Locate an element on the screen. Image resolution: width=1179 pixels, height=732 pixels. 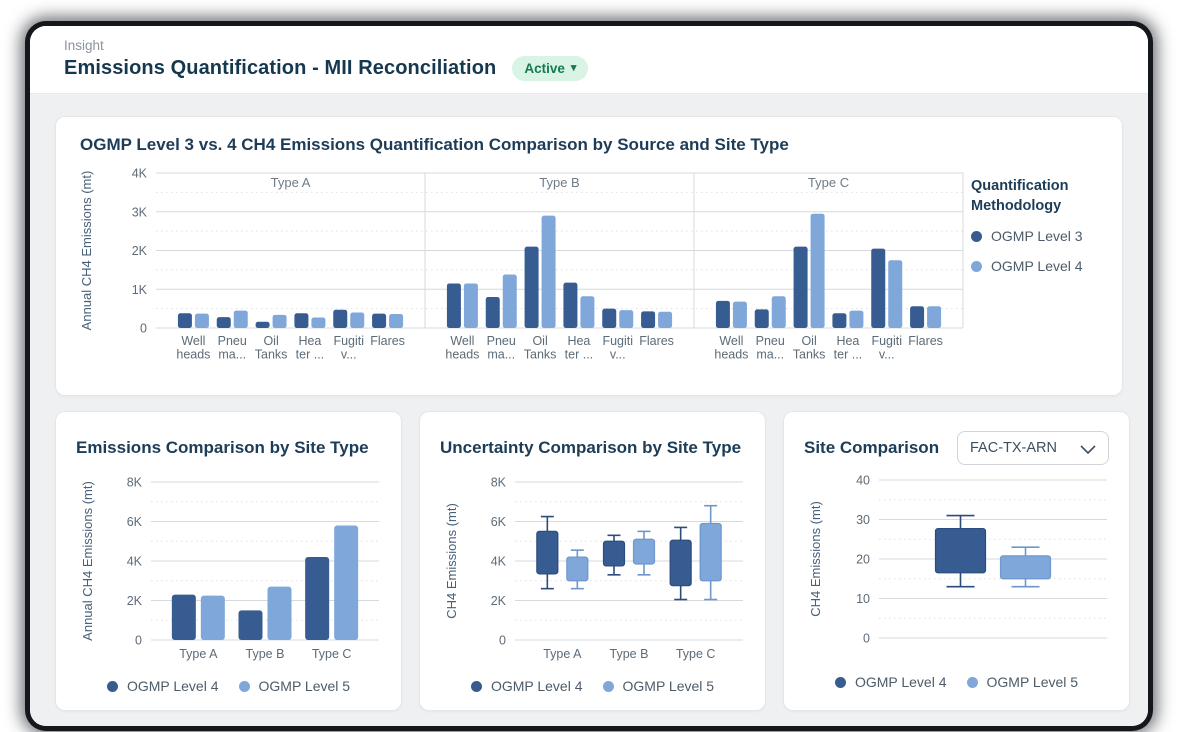
svg-text: 10 is located at coordinates (863, 599).